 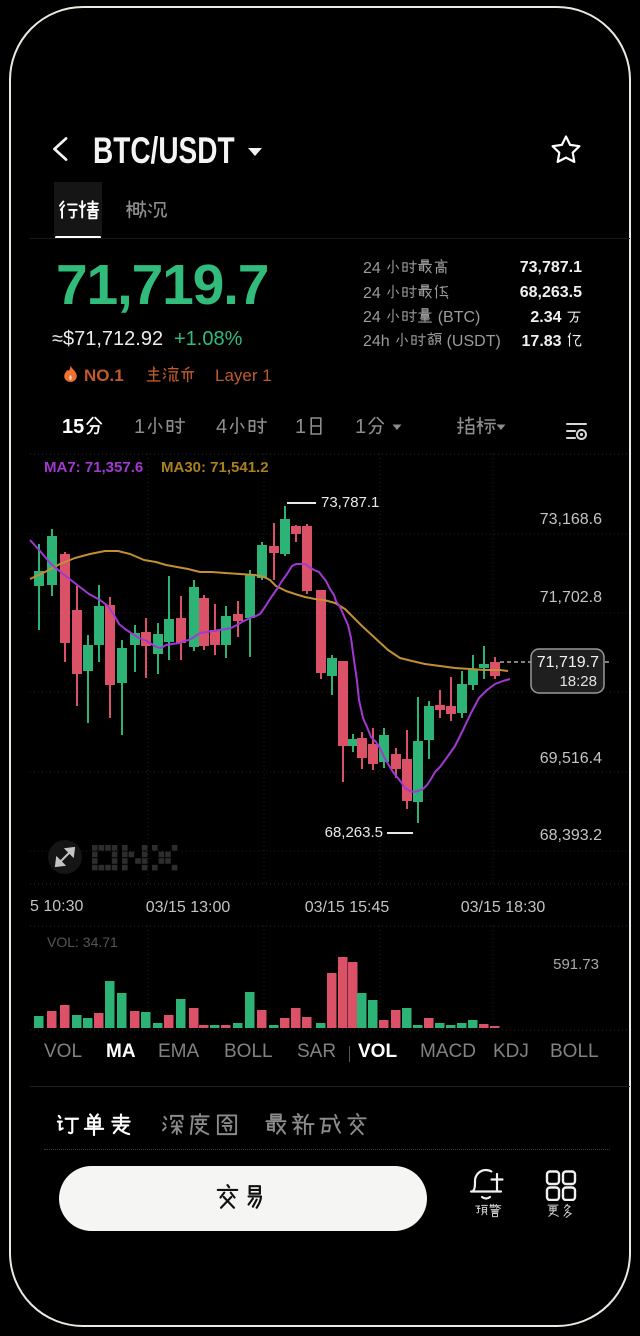 What do you see at coordinates (571, 758) in the screenshot?
I see `svg-text: 69,516.4` at bounding box center [571, 758].